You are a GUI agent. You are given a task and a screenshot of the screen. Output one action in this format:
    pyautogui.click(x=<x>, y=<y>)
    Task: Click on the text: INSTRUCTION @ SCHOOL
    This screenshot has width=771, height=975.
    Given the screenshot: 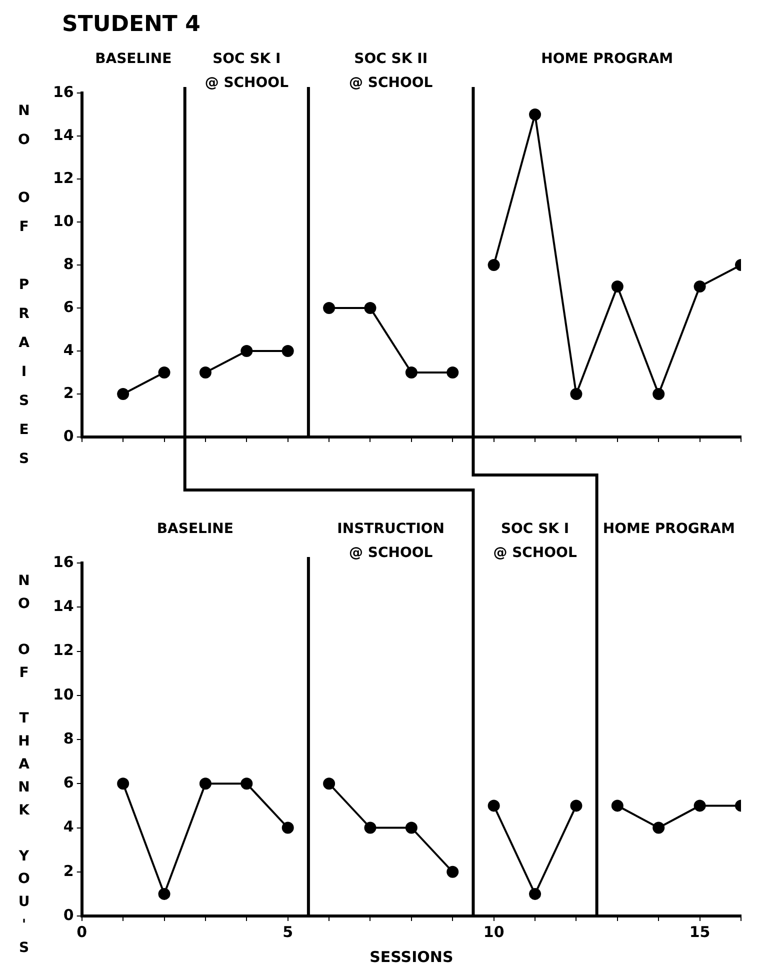 What is the action you would take?
    pyautogui.click(x=391, y=541)
    